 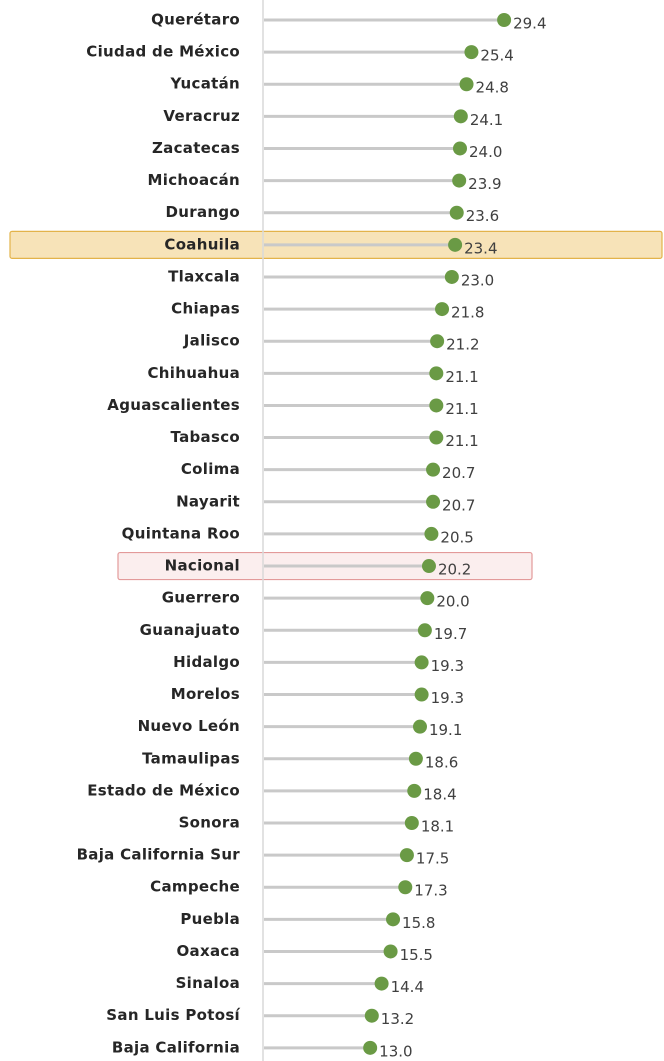 What do you see at coordinates (203, 212) in the screenshot?
I see `category-label: Durango` at bounding box center [203, 212].